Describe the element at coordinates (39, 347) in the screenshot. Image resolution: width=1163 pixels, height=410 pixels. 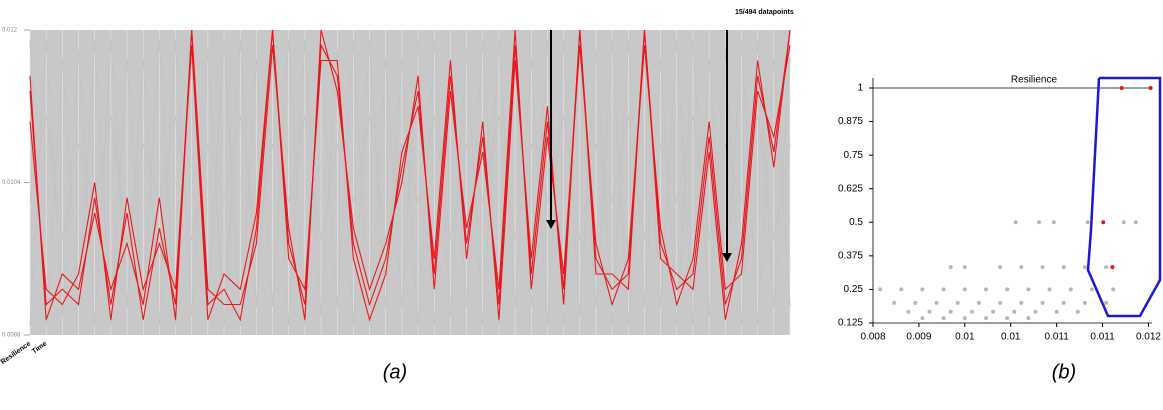
I see `axis-label: Time` at that location.